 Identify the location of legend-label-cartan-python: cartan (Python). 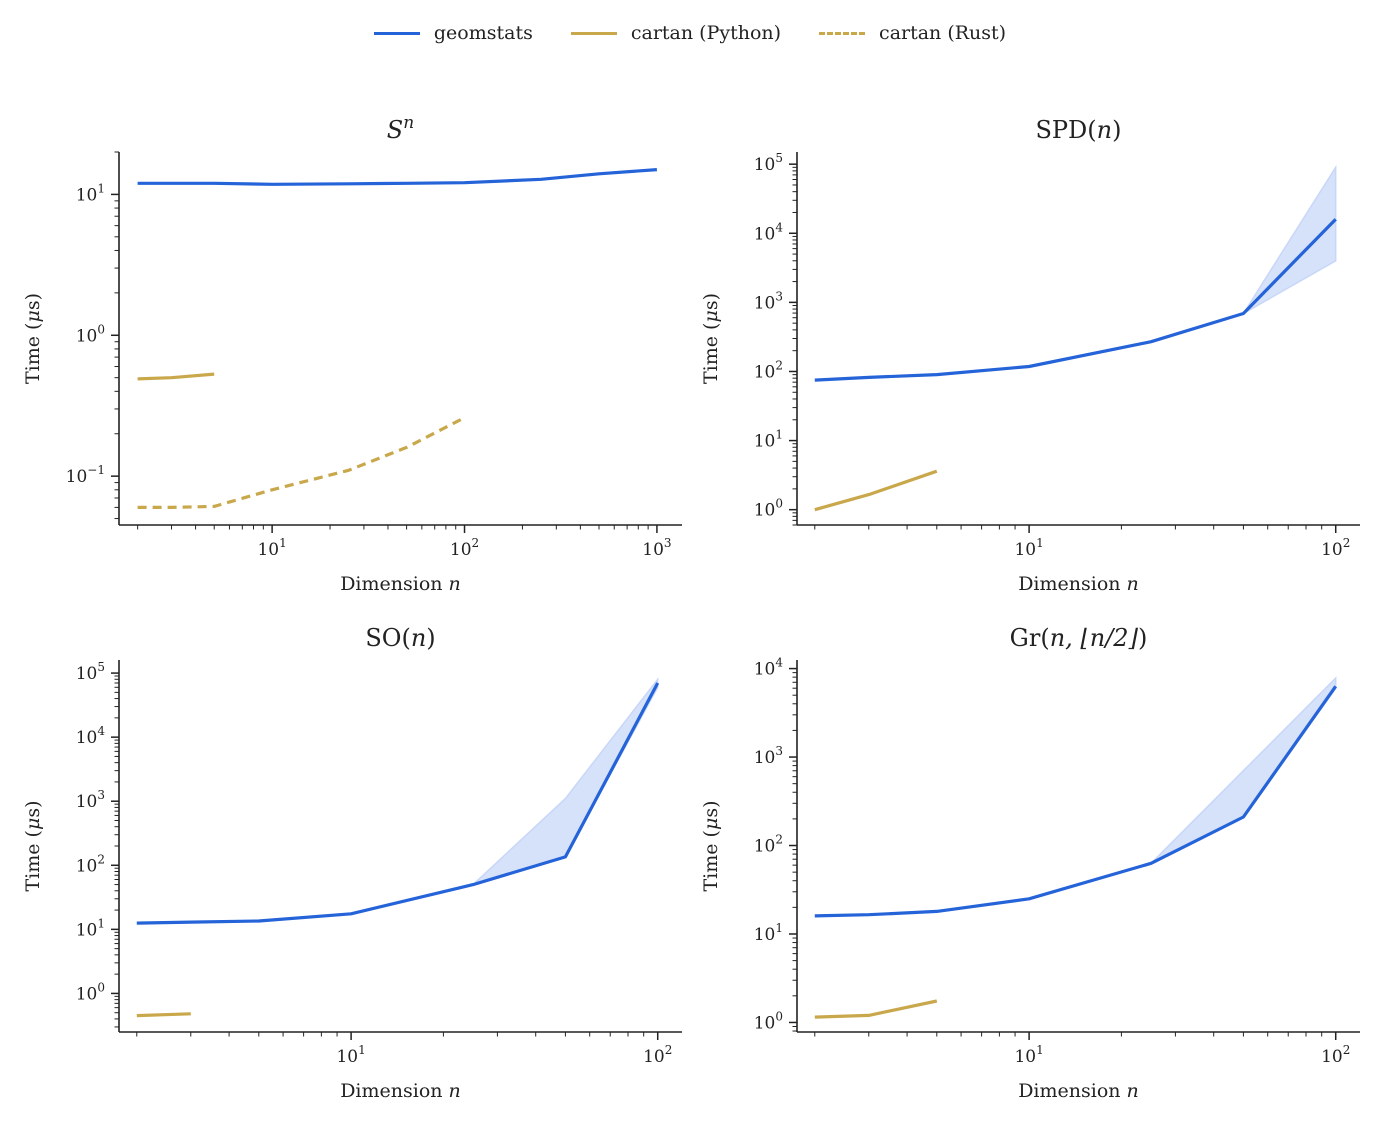
(706, 33).